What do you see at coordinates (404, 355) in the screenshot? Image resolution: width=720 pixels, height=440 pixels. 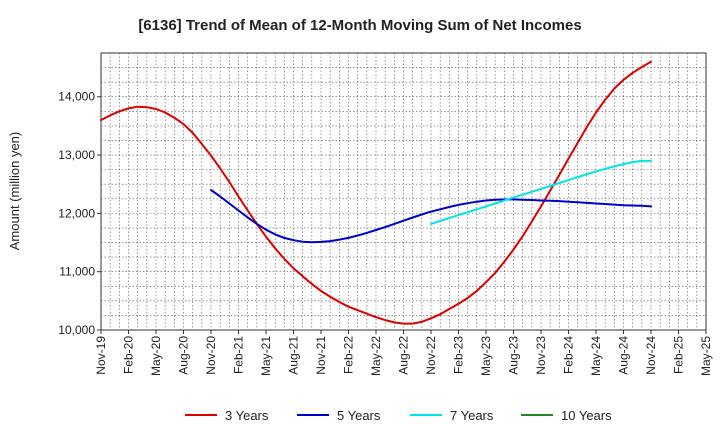 I see `x-tick-label: Aug-22` at bounding box center [404, 355].